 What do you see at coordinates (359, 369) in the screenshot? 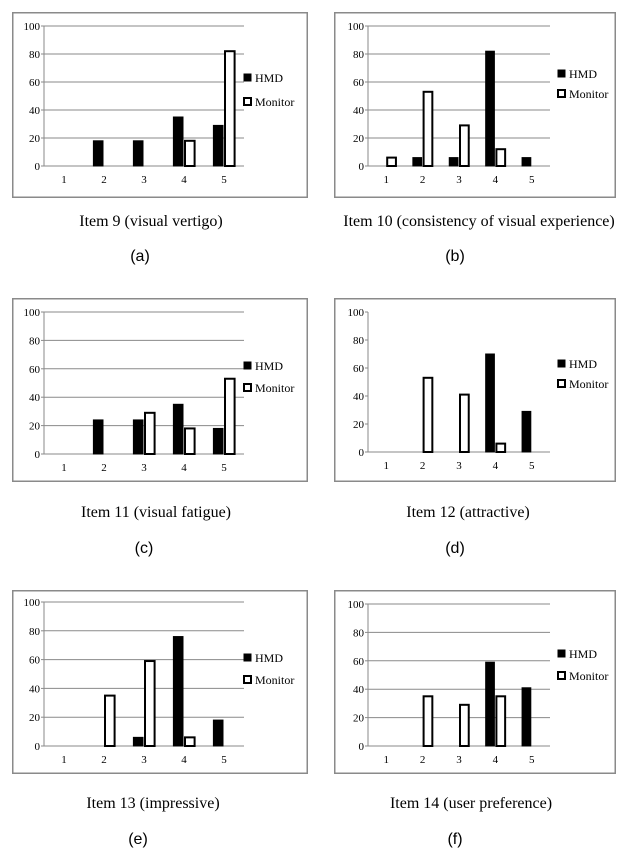
I see `y-tick-label-d-3: 60` at bounding box center [359, 369].